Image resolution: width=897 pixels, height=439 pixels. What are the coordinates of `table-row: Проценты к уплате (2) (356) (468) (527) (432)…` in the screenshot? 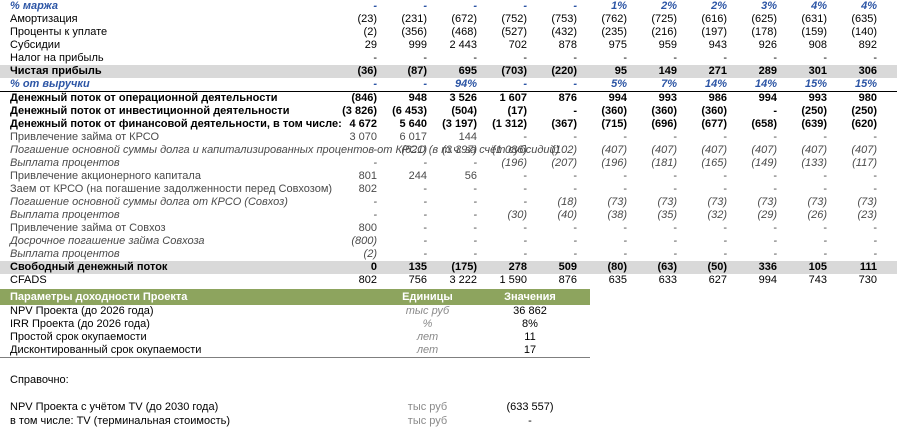 It's located at (448, 32).